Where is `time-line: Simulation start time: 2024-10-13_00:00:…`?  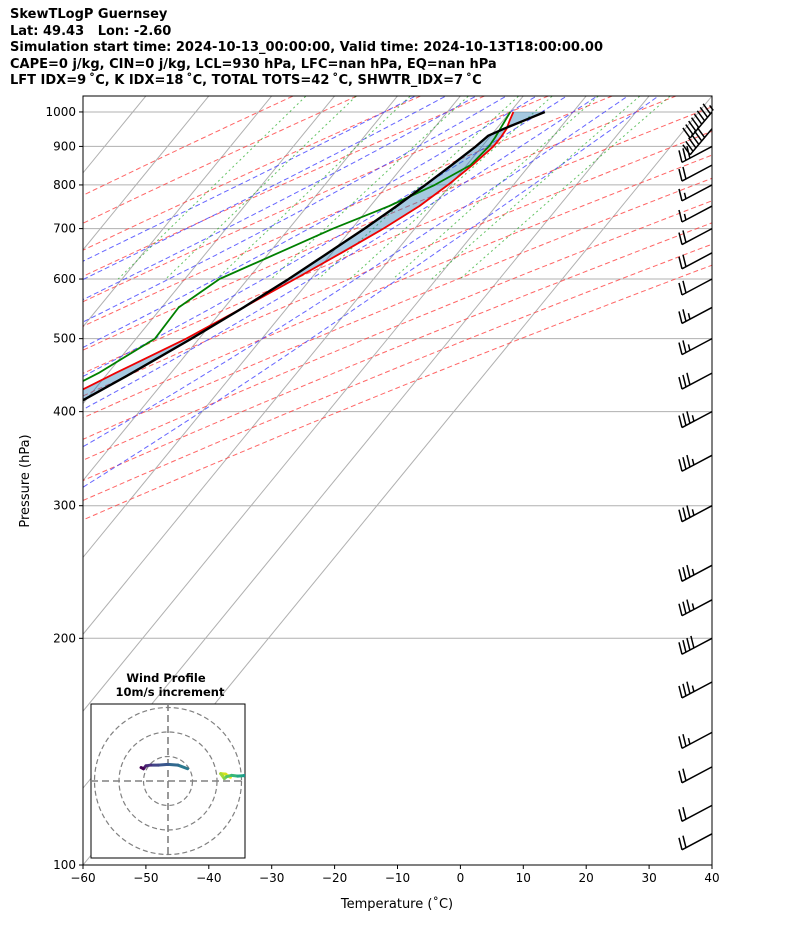
time-line: Simulation start time: 2024-10-13_00:00:… is located at coordinates (306, 47).